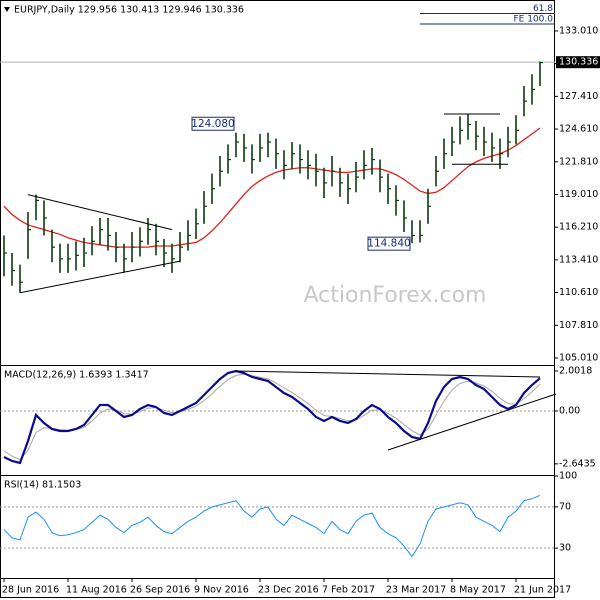  What do you see at coordinates (578, 129) in the screenshot?
I see `y-tick-label: 124.610` at bounding box center [578, 129].